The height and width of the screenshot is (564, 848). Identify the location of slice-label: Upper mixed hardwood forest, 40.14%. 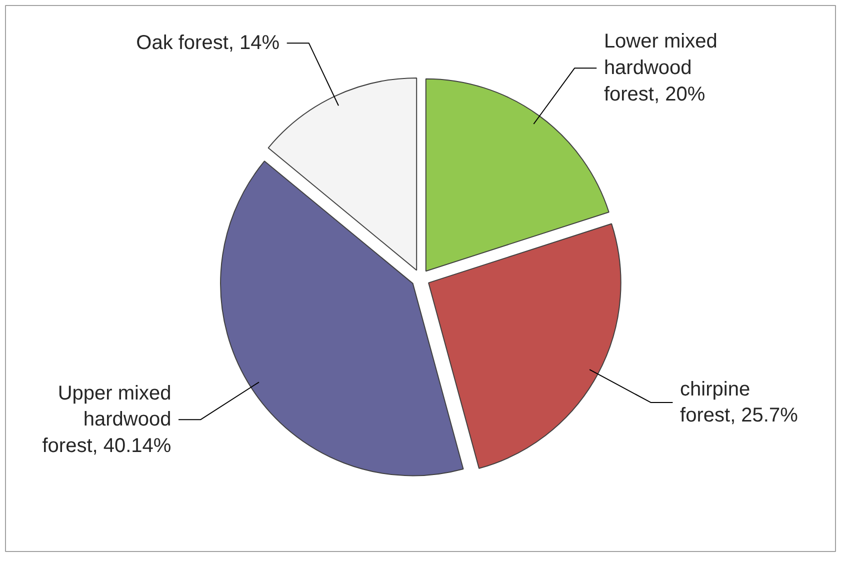
(107, 420).